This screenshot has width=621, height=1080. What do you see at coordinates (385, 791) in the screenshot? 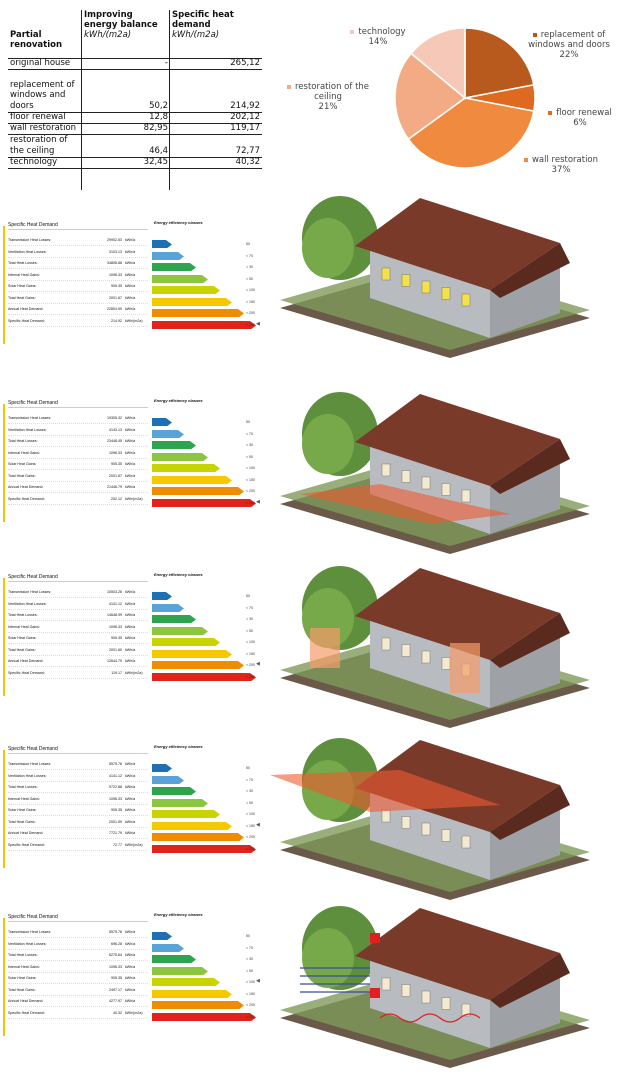
I see `ceiling-highlight-icon` at bounding box center [385, 791].